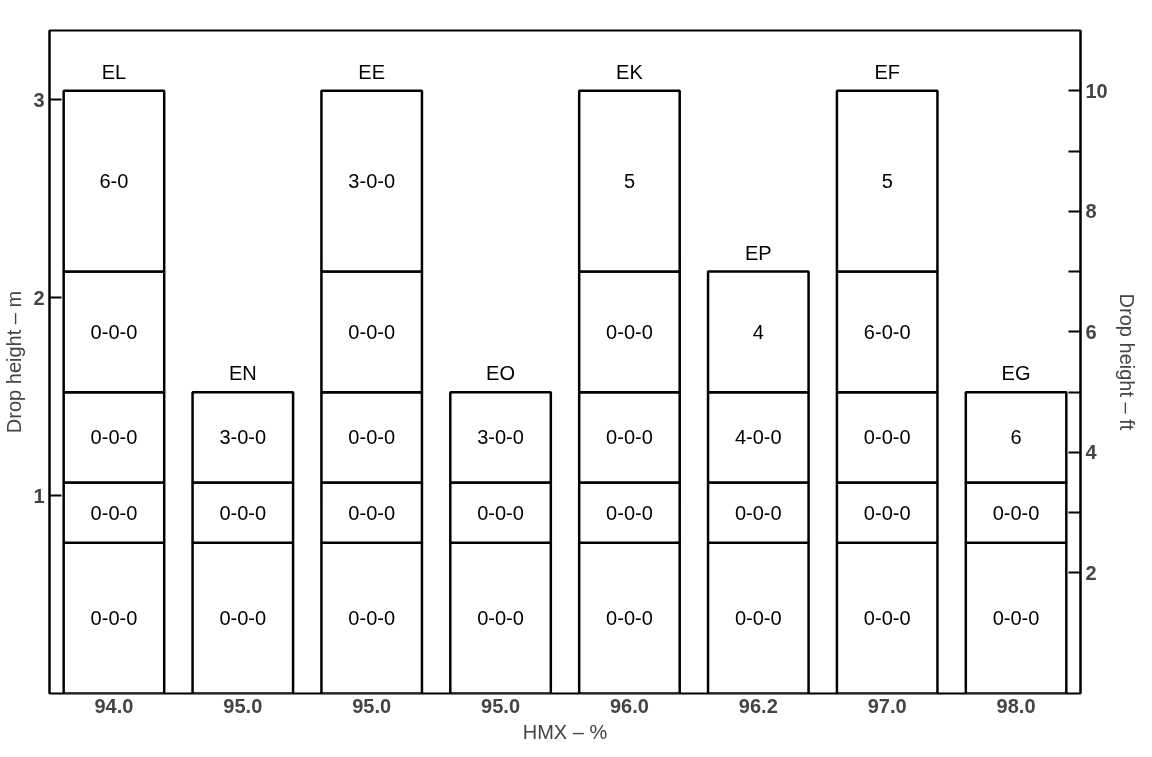 This screenshot has width=1152, height=757. What do you see at coordinates (242, 373) in the screenshot?
I see `annotation: EN` at bounding box center [242, 373].